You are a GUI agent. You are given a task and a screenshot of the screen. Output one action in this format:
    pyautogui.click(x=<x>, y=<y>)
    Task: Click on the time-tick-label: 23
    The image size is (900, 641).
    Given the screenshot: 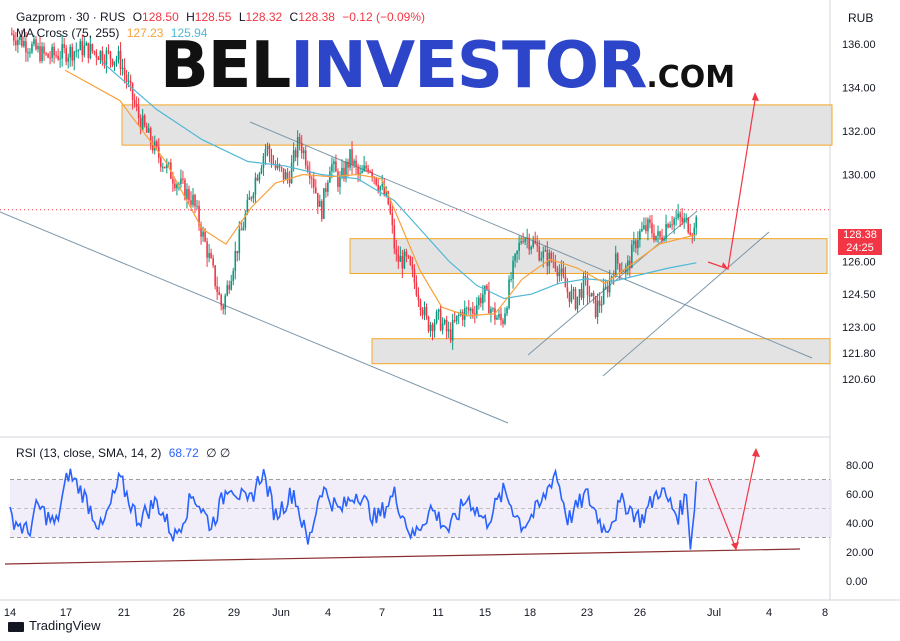 What is the action you would take?
    pyautogui.click(x=587, y=613)
    